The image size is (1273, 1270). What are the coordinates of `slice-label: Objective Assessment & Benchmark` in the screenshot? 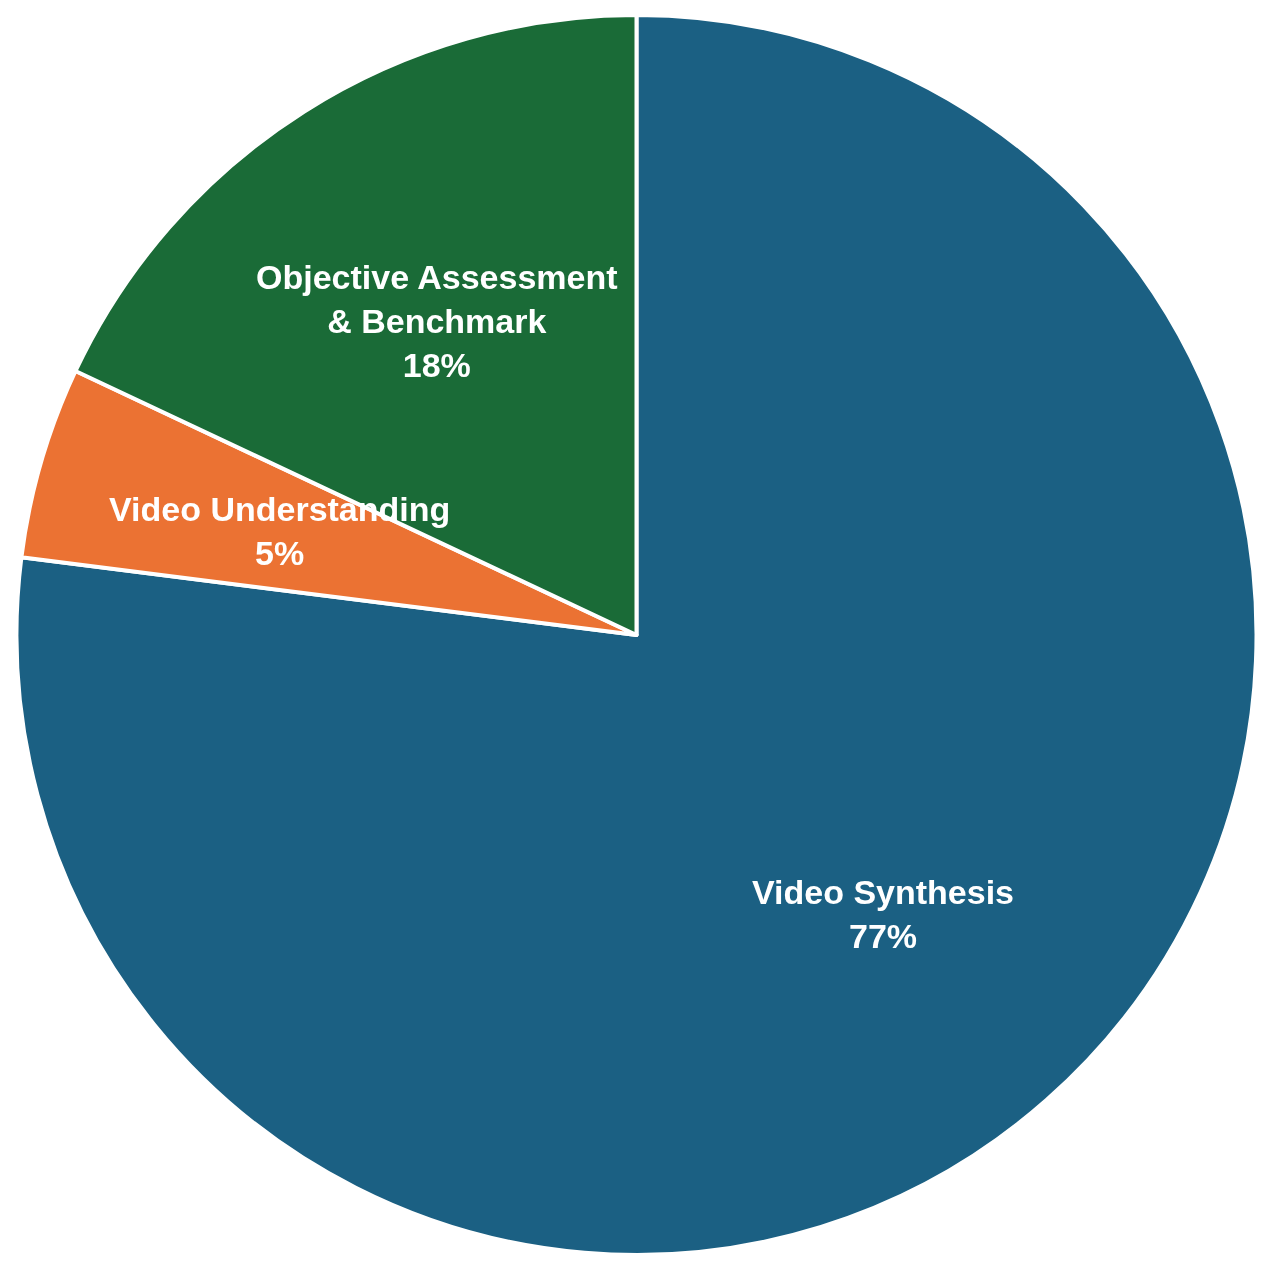 It's located at (437, 299).